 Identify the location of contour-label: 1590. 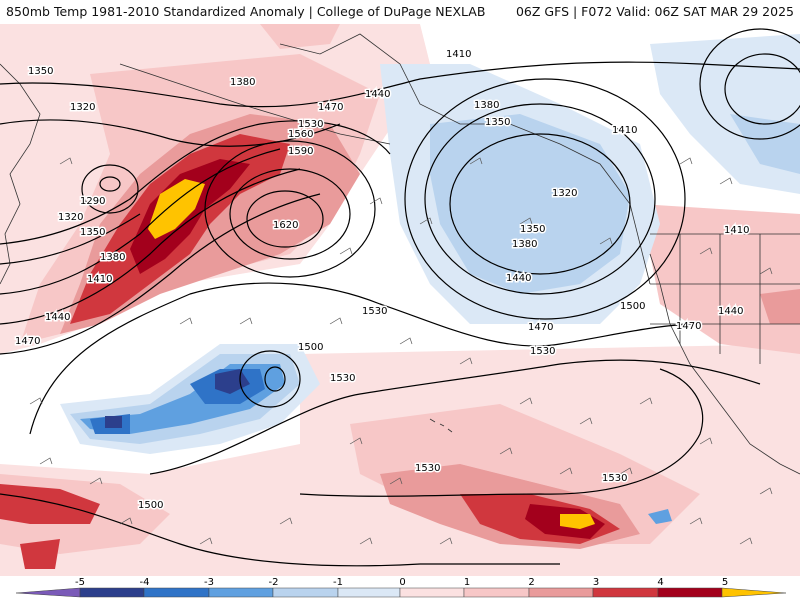
(300, 151).